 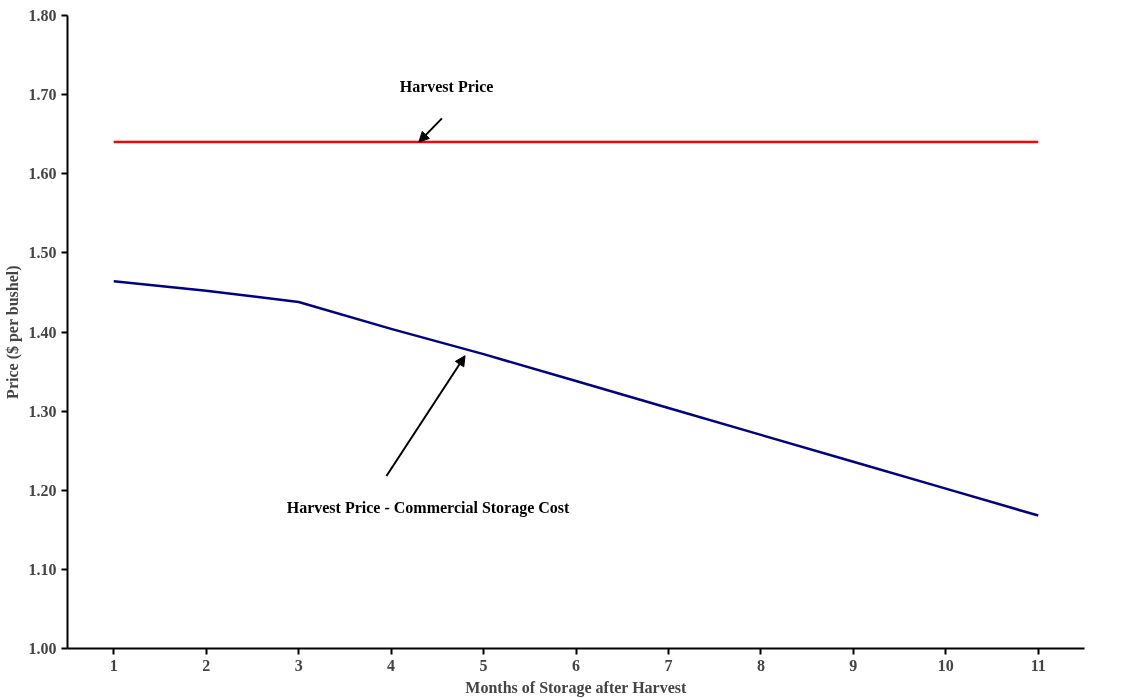 I want to click on x-tick-label: 8, so click(x=760, y=665).